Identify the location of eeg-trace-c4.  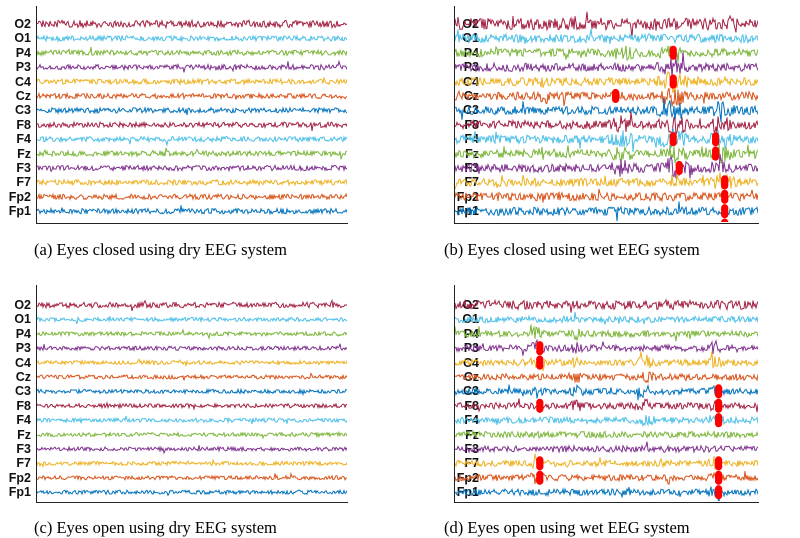
(606, 82).